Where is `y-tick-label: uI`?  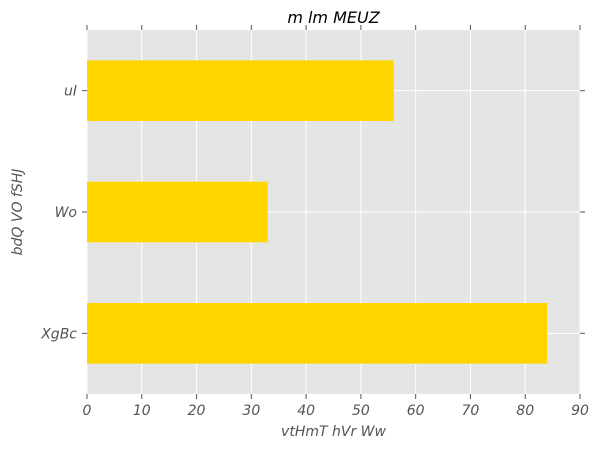 y-tick-label: uI is located at coordinates (70, 92).